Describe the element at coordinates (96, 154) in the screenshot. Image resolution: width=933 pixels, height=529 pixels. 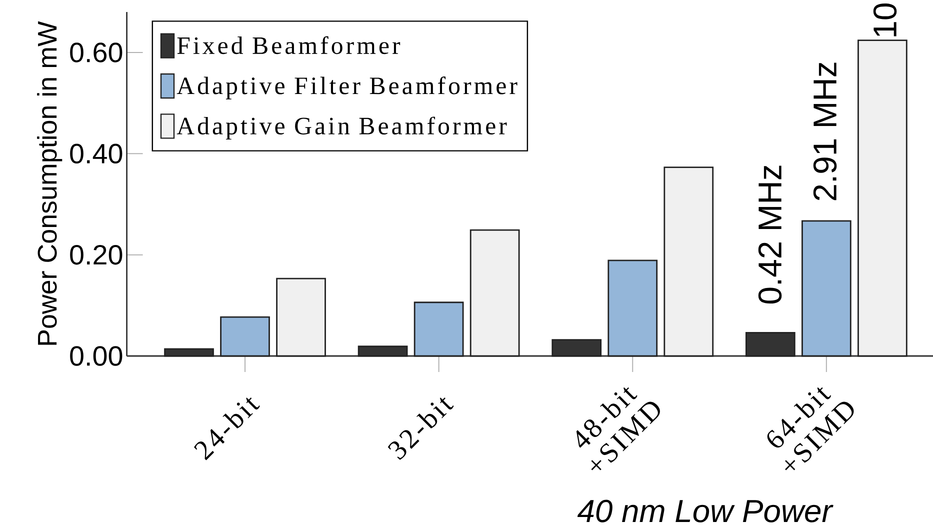
I see `y-tick-label: 0.40` at that location.